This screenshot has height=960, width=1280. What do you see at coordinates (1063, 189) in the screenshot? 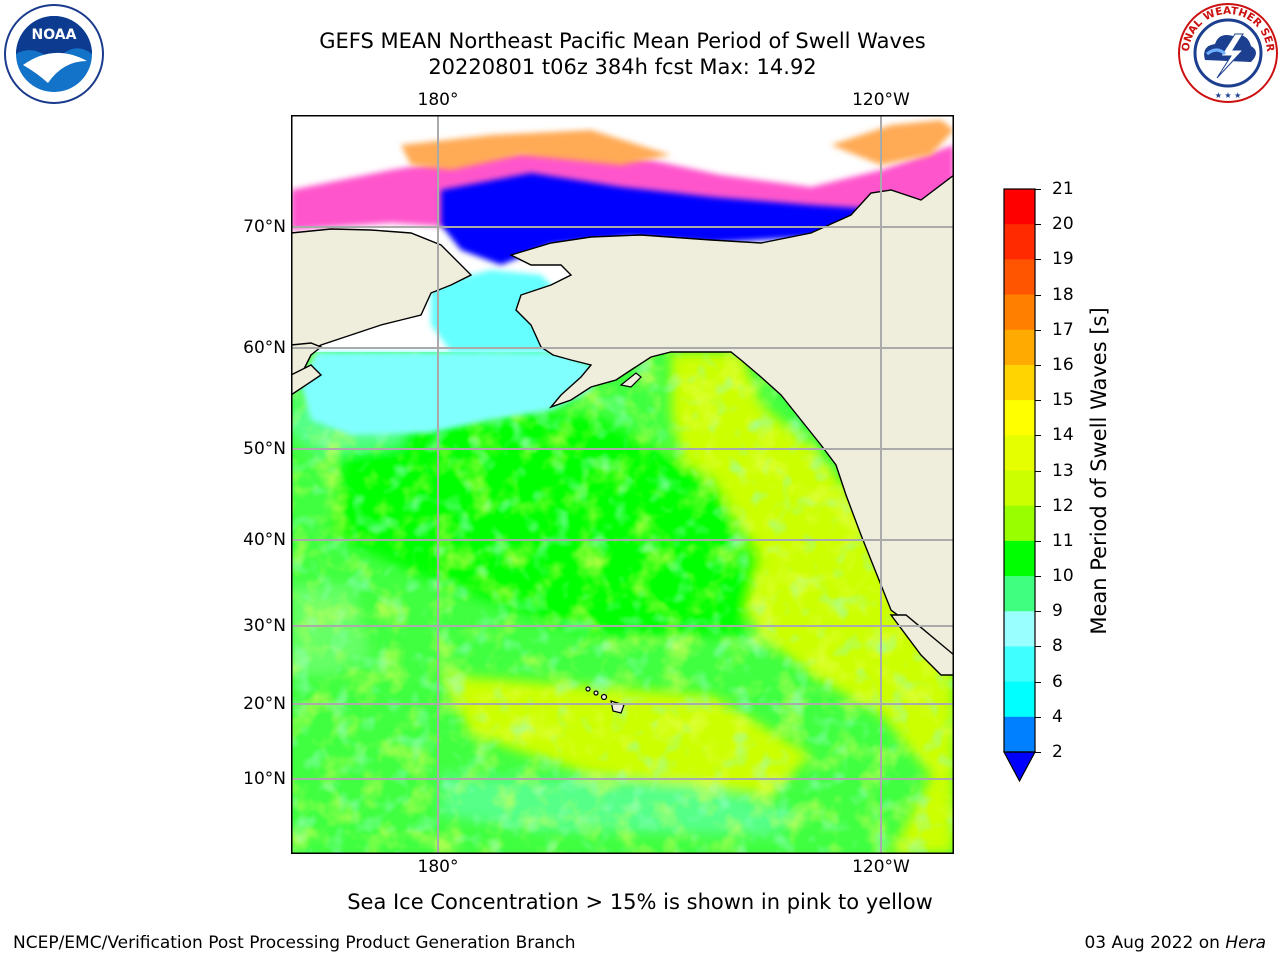
I see `colorbar-tick: 21` at bounding box center [1063, 189].